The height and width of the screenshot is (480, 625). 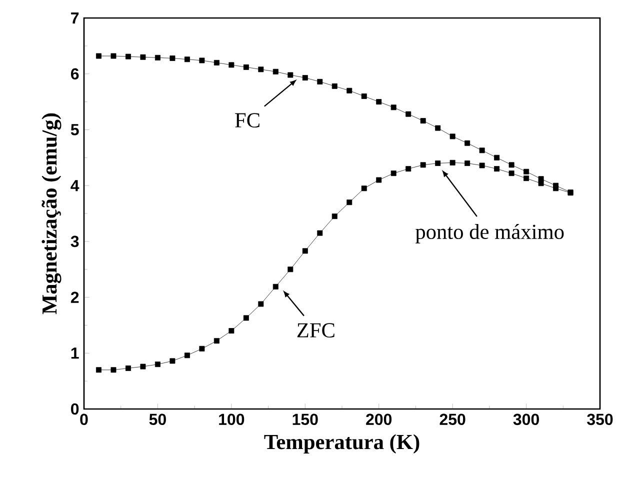 I want to click on x-tick-label: 0, so click(x=84, y=420).